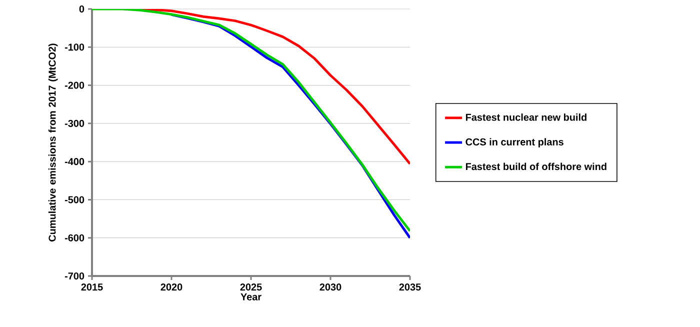 The width and height of the screenshot is (700, 327). What do you see at coordinates (536, 166) in the screenshot?
I see `legend-label: Fastest build of offshore wind` at bounding box center [536, 166].